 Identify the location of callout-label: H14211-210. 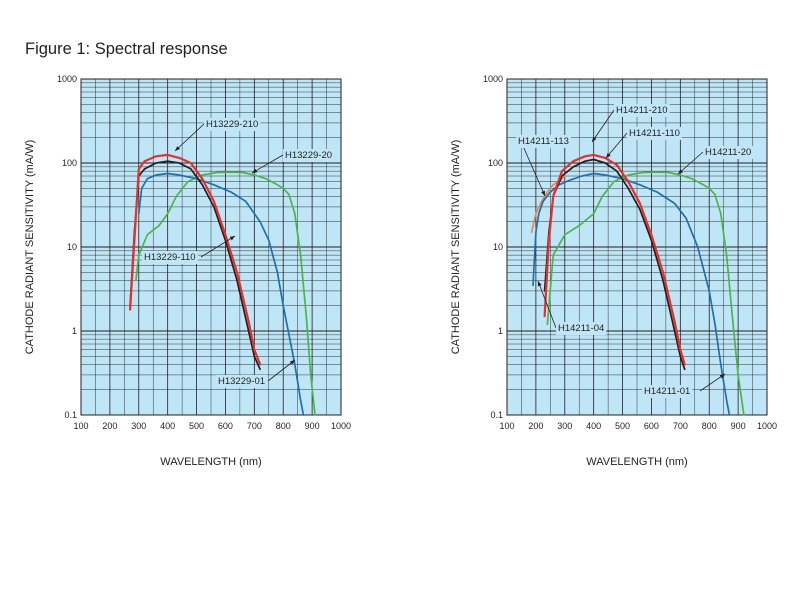
(642, 110).